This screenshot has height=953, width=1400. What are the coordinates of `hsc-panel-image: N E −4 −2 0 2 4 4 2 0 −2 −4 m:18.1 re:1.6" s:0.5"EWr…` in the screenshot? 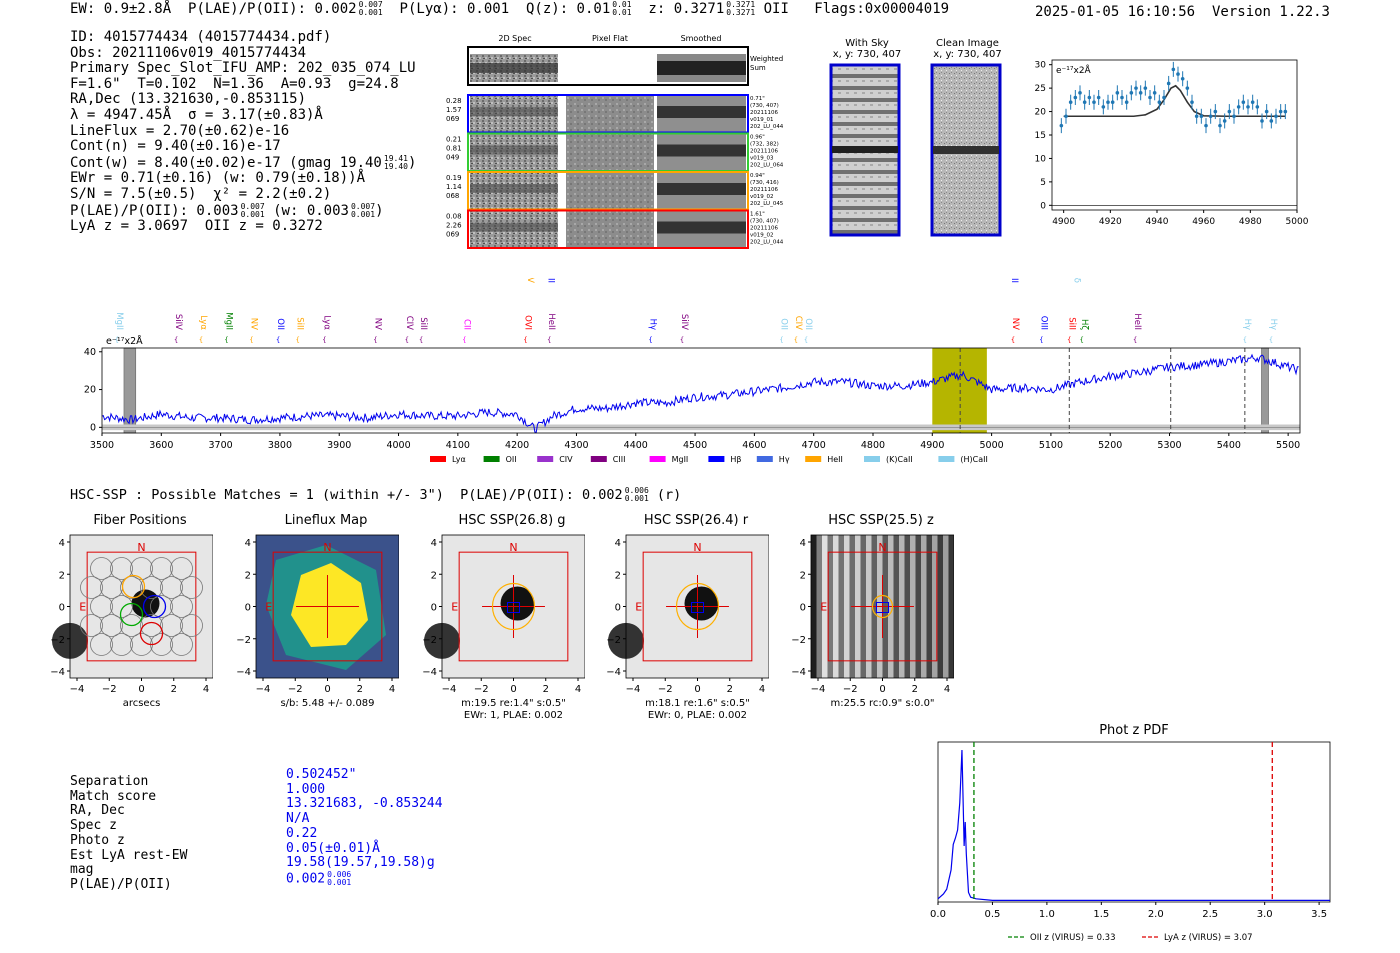 It's located at (687, 627).